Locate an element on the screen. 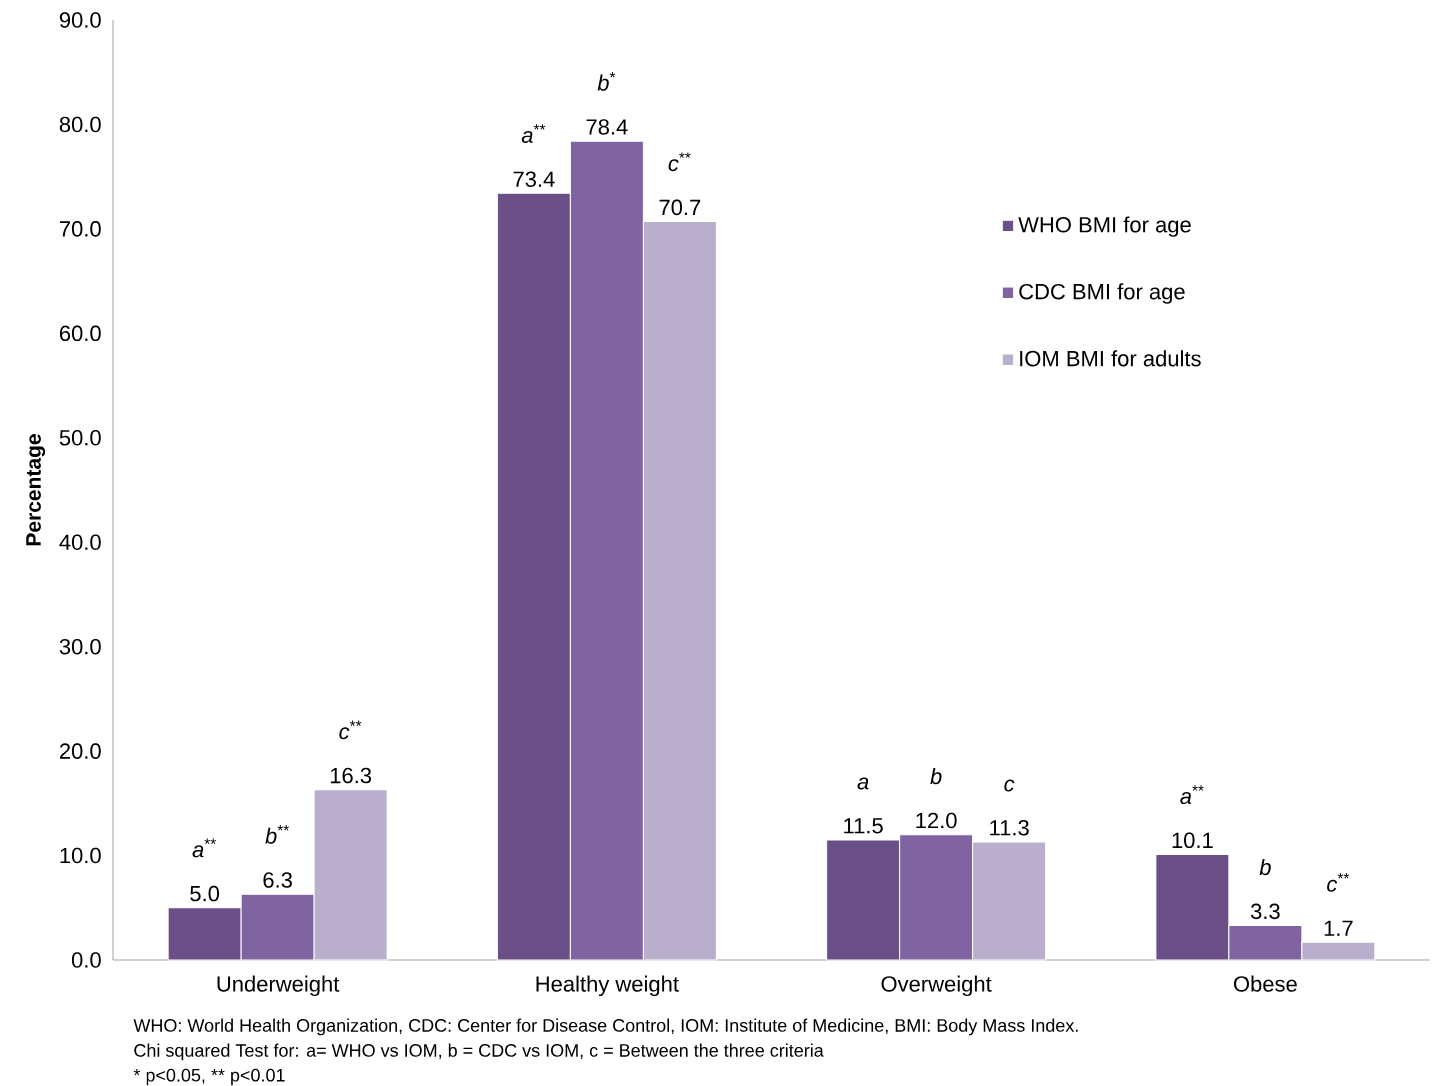  data-label: 11.5 is located at coordinates (863, 826).